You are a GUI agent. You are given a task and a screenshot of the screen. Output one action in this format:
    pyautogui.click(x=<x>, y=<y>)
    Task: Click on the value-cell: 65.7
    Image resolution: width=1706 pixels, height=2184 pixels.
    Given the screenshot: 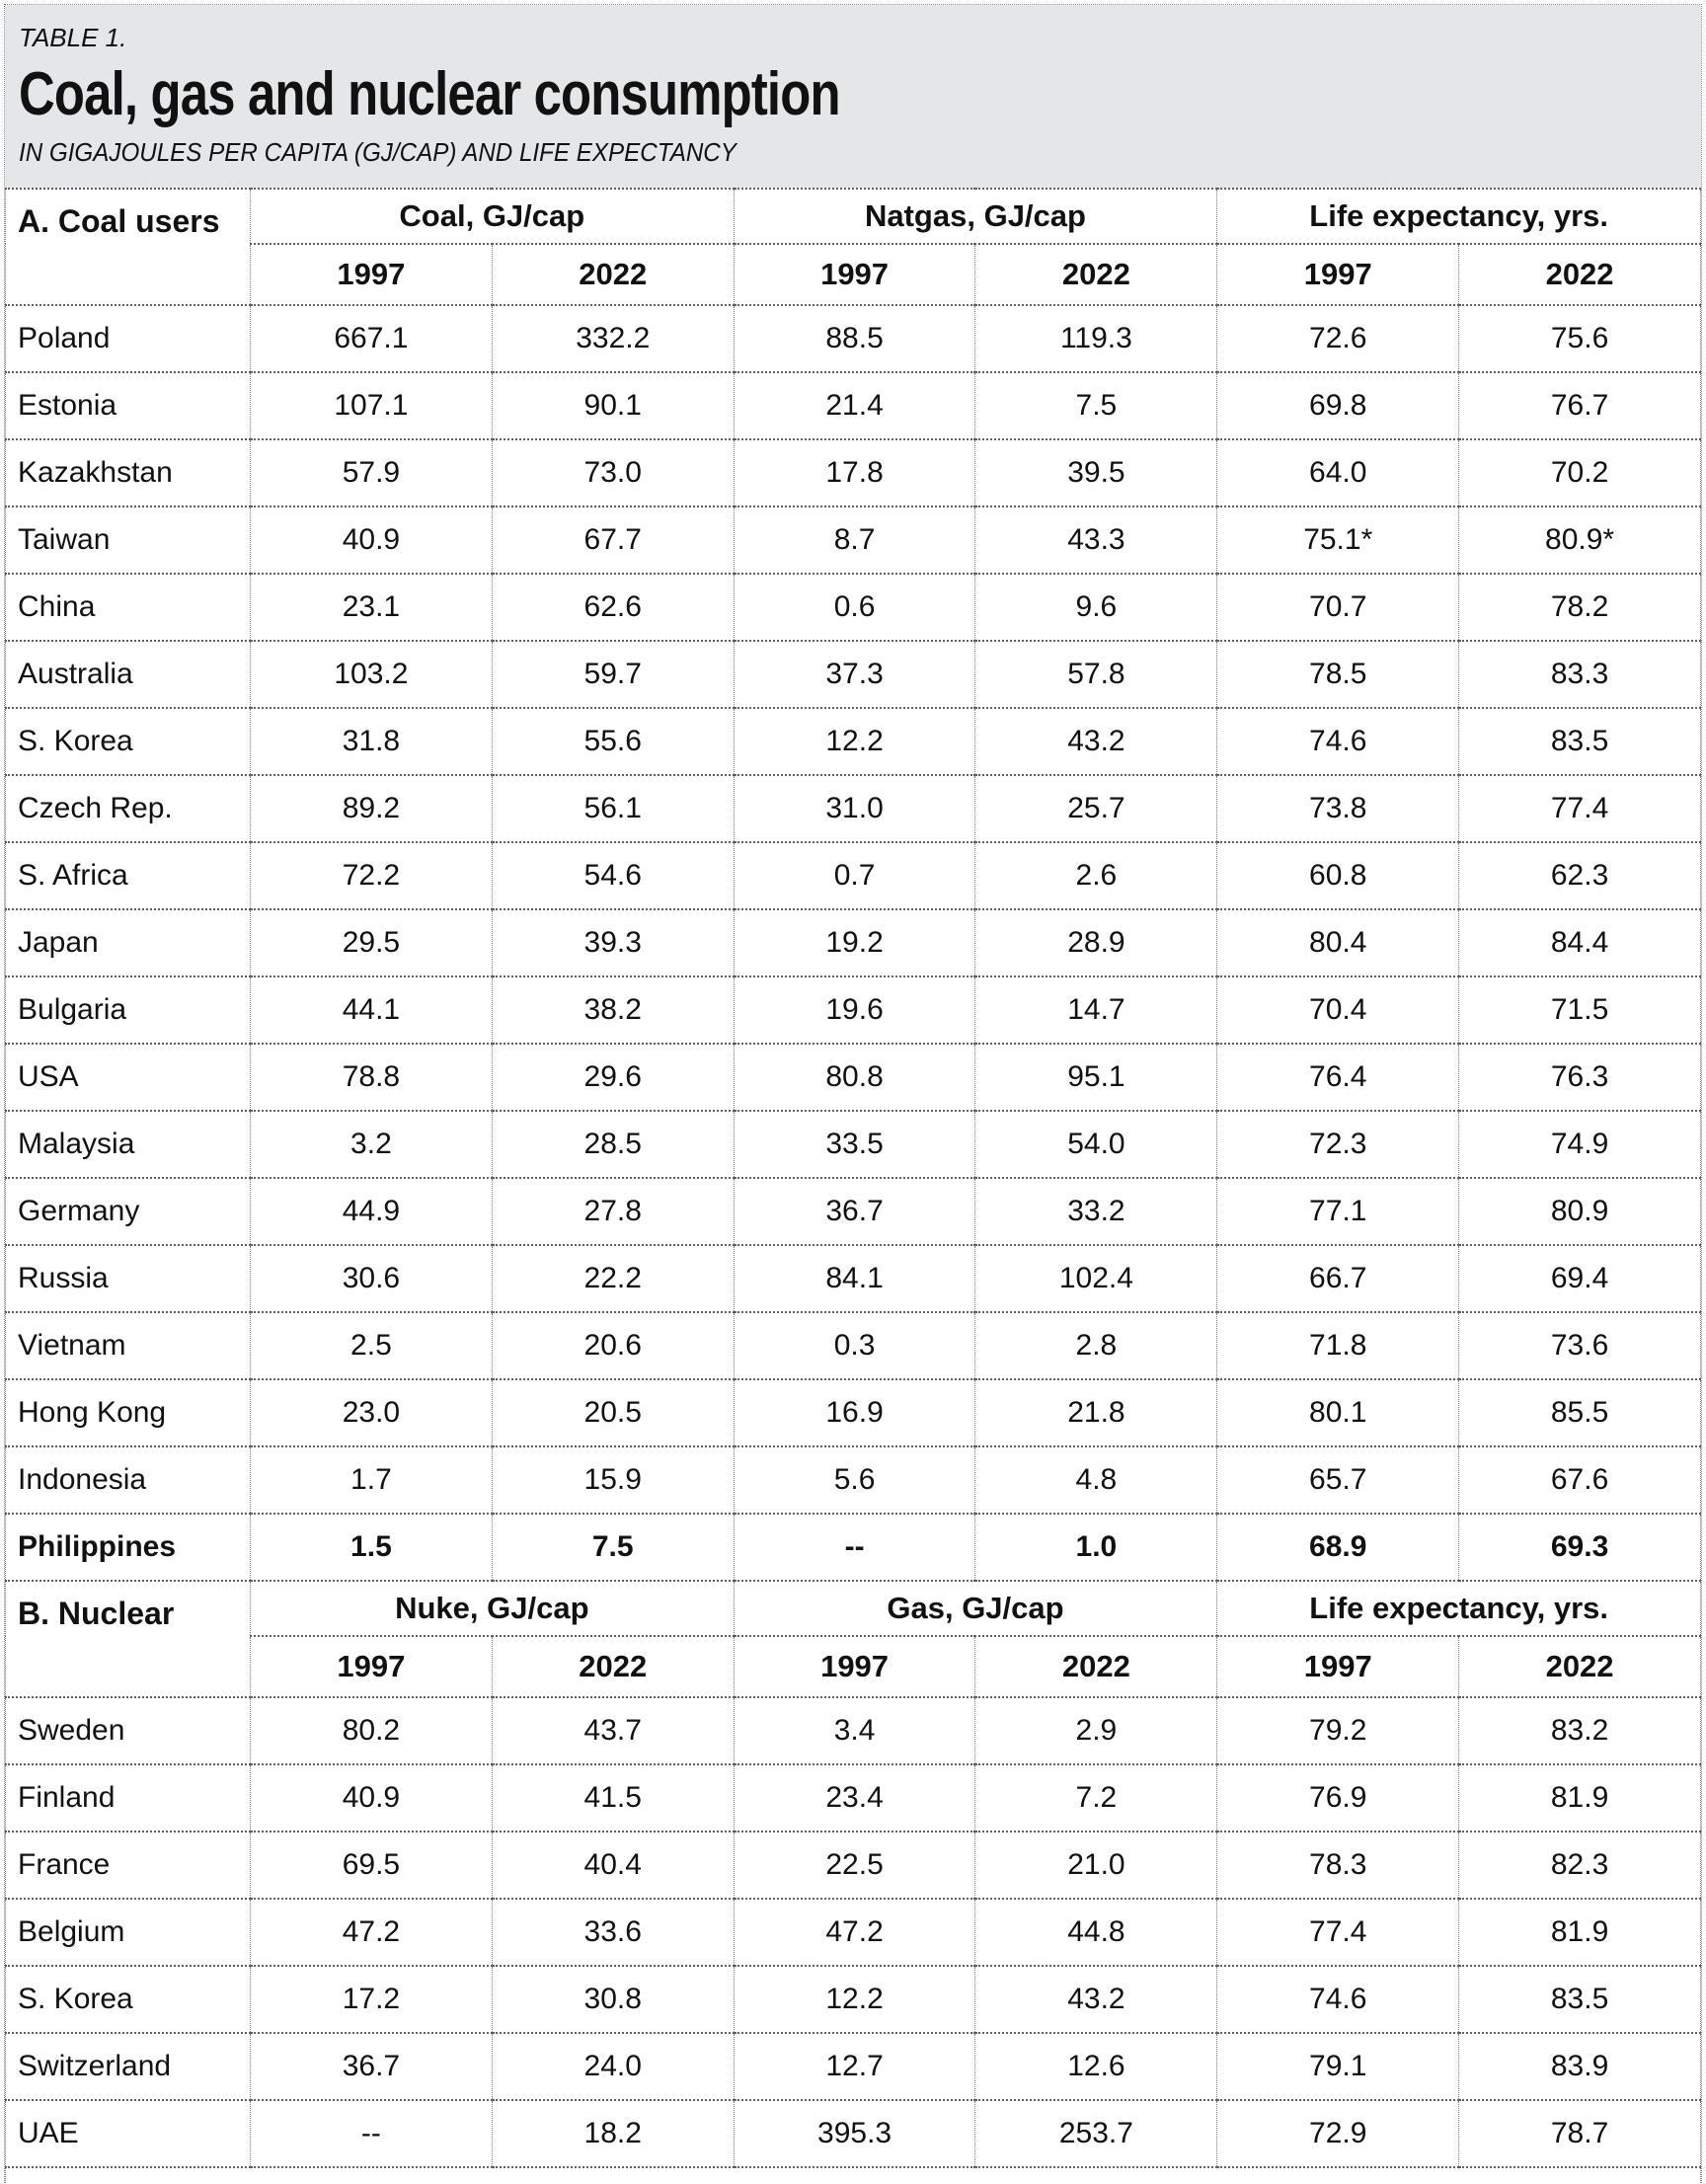 What is the action you would take?
    pyautogui.click(x=1338, y=1480)
    